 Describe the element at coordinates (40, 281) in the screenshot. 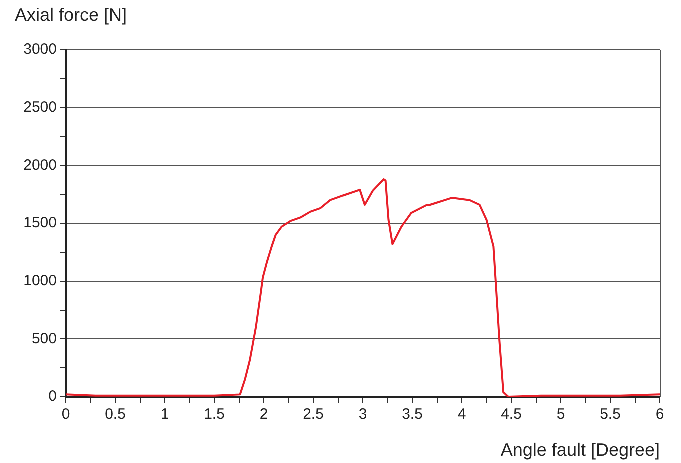

I see `y-tick-label: 1000` at that location.